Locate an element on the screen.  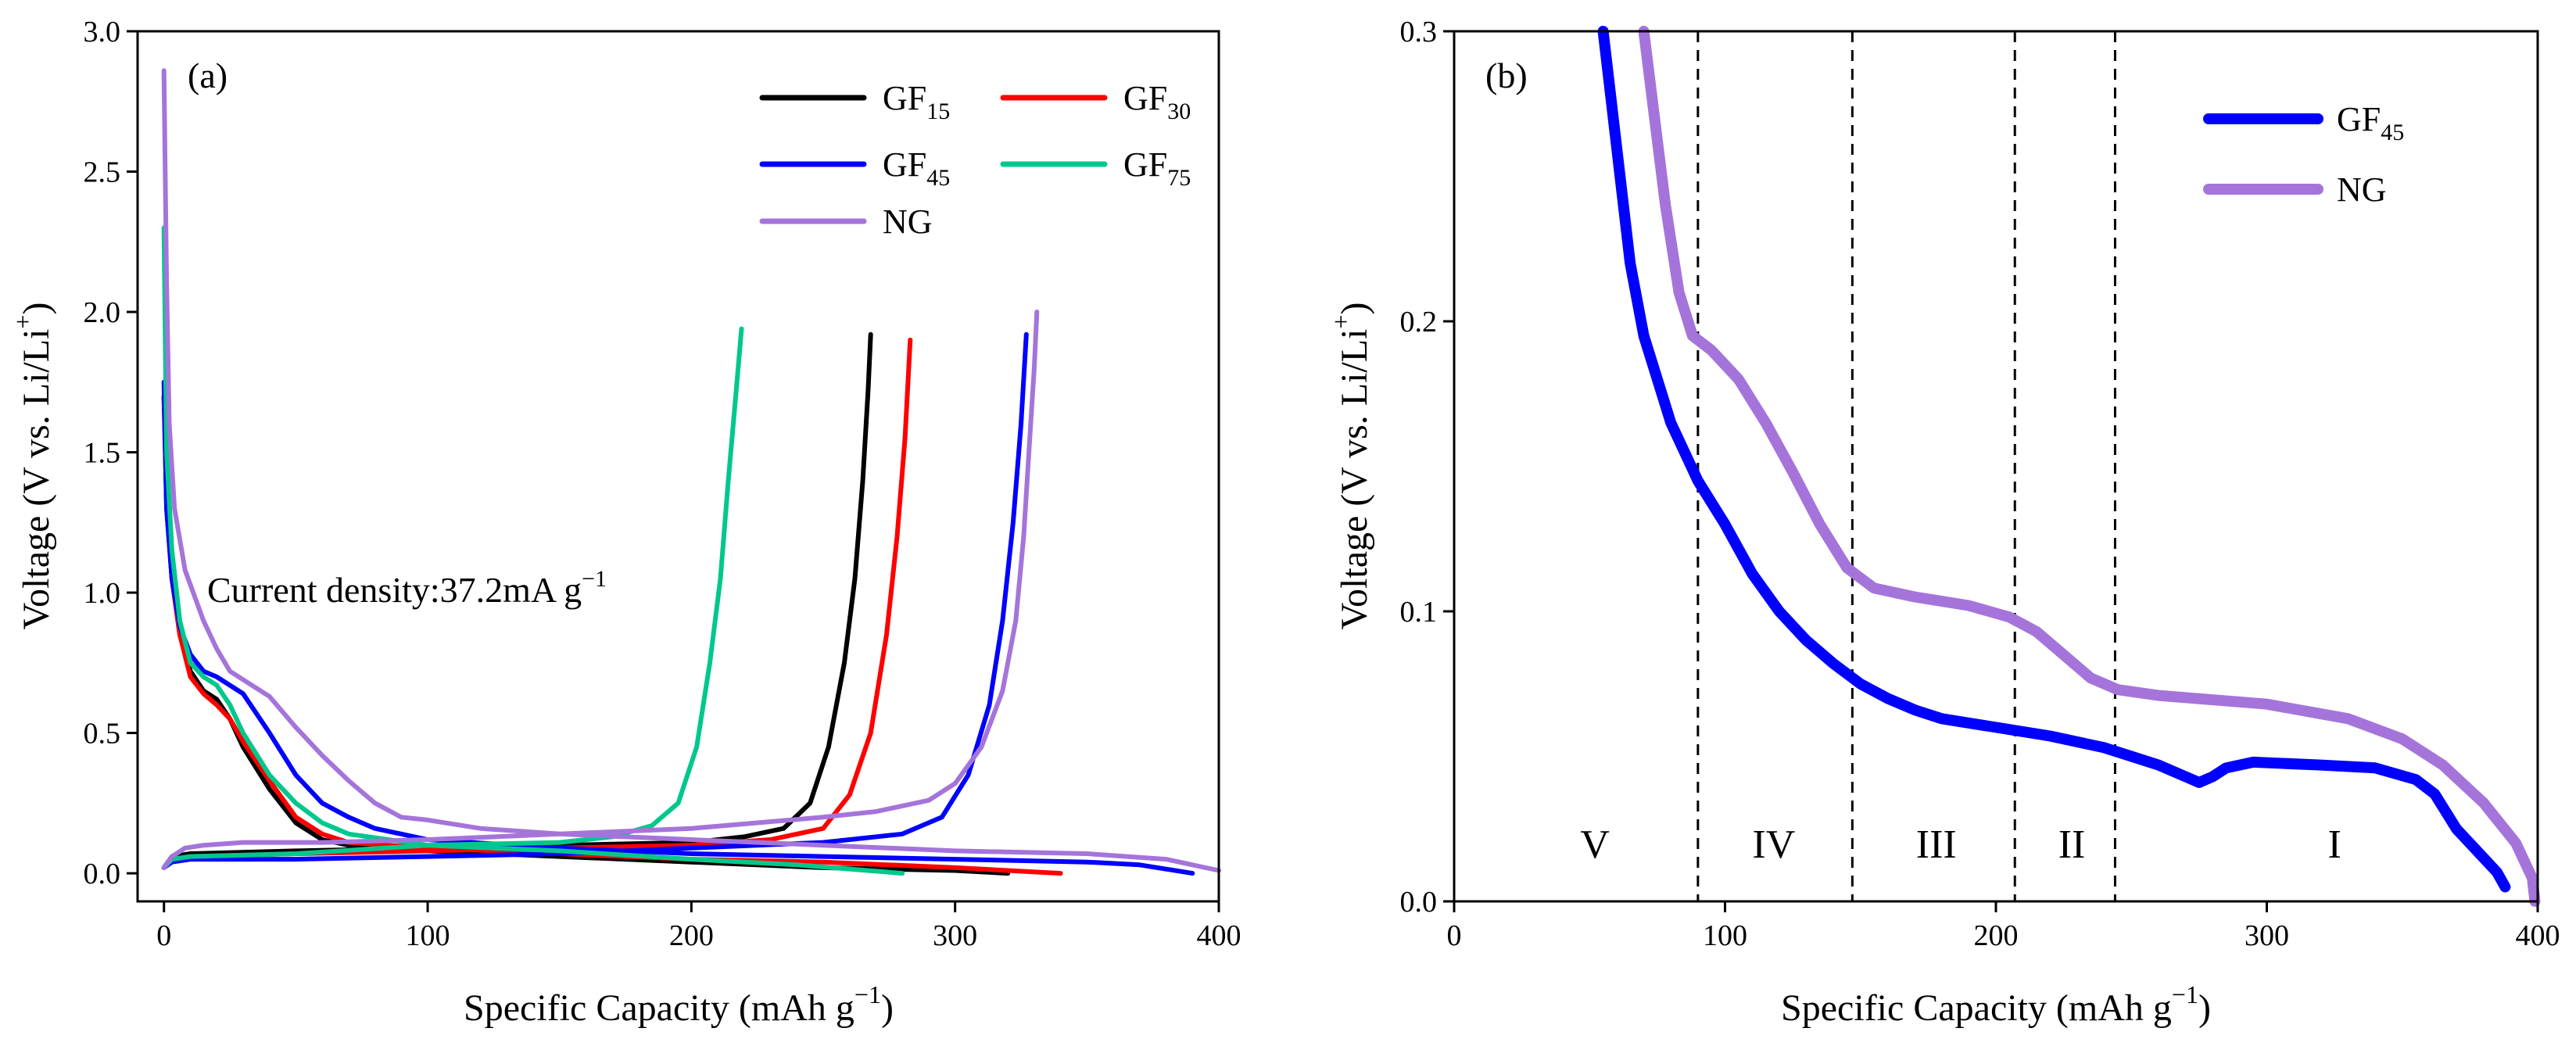
legend-a-ng-name: NG is located at coordinates (908, 221).